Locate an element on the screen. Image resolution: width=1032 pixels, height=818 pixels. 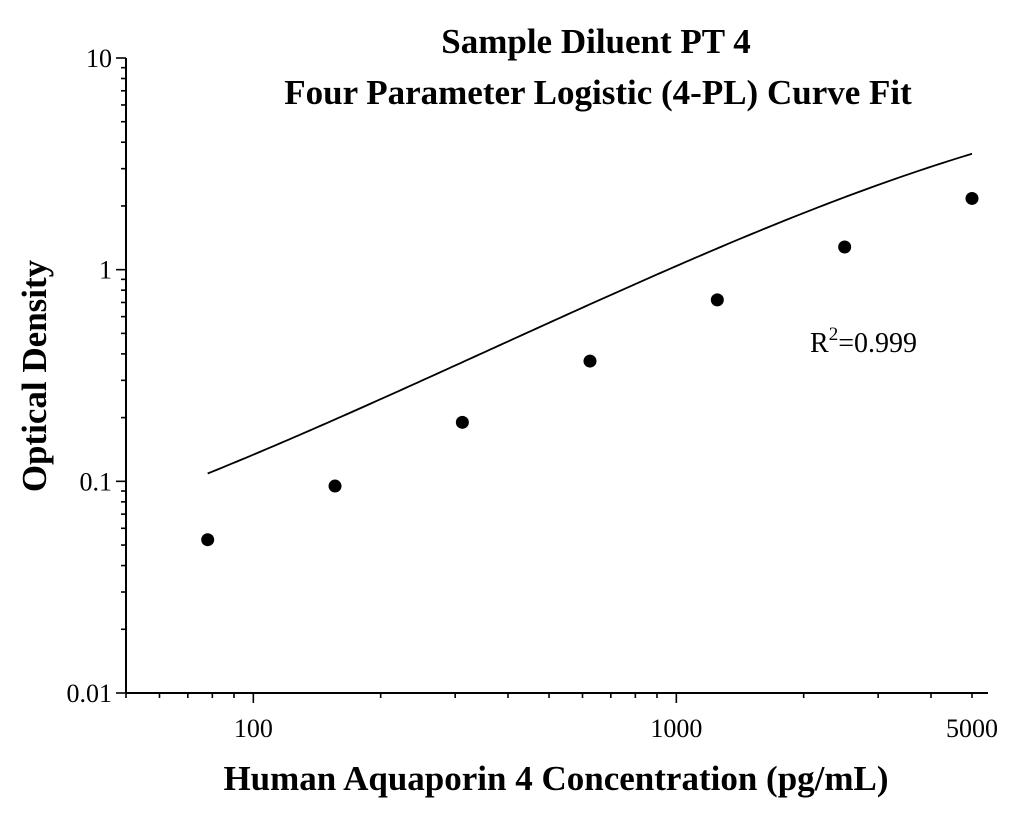
r-squared-value: =0.999 is located at coordinates (877, 343).